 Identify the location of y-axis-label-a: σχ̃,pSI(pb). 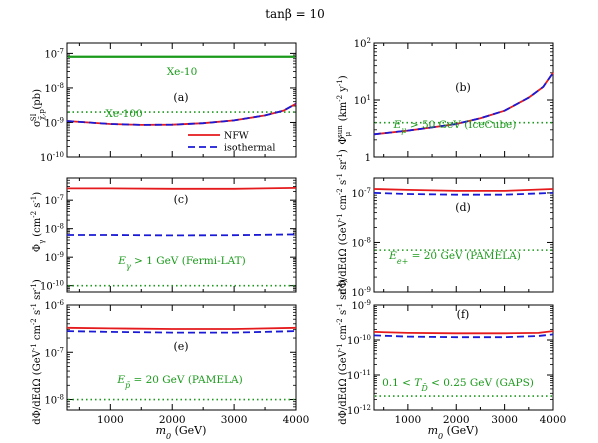
(38, 108).